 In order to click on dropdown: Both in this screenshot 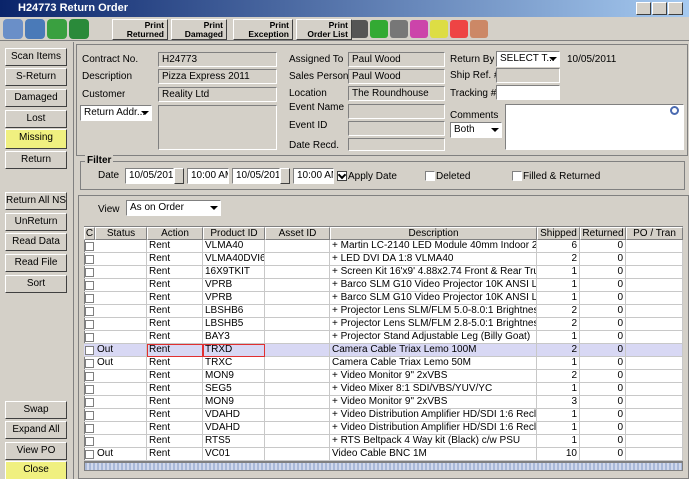, I will do `click(476, 130)`.